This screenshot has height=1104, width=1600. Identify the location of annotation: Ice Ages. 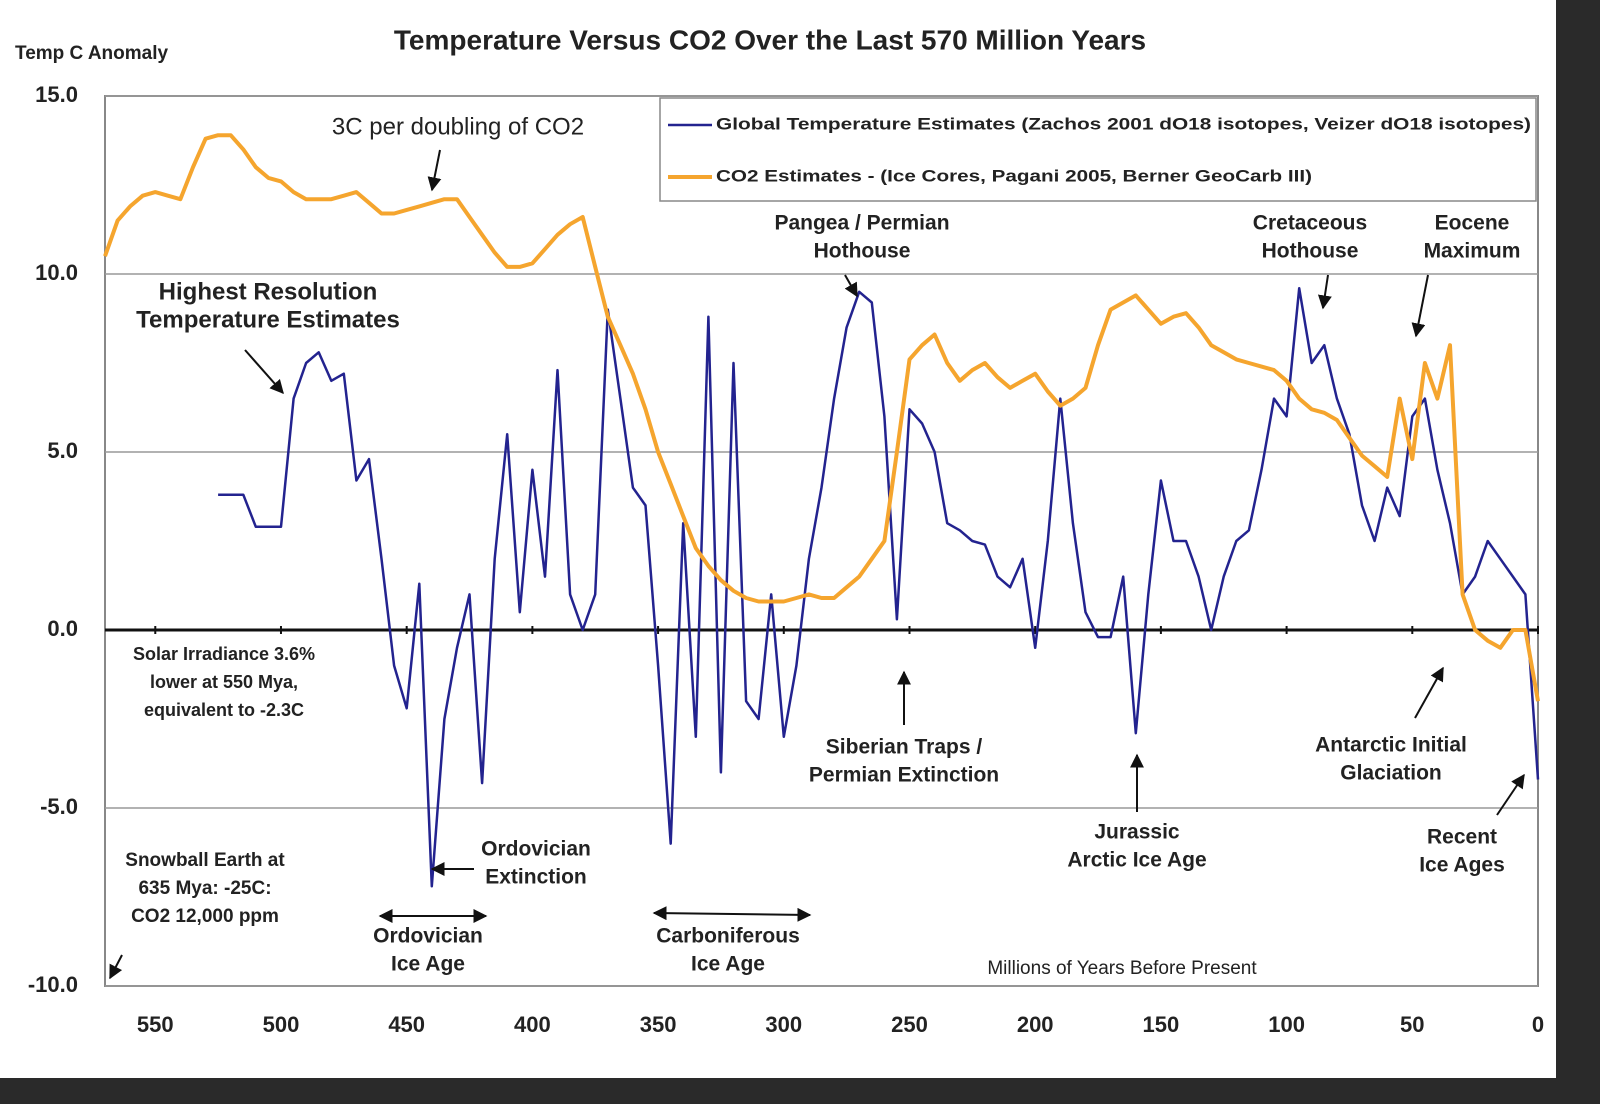
(1462, 865).